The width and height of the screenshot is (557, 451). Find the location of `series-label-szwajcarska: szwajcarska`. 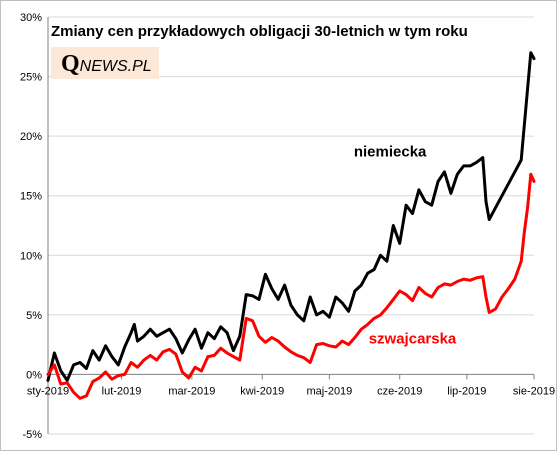

series-label-szwajcarska: szwajcarska is located at coordinates (413, 338).